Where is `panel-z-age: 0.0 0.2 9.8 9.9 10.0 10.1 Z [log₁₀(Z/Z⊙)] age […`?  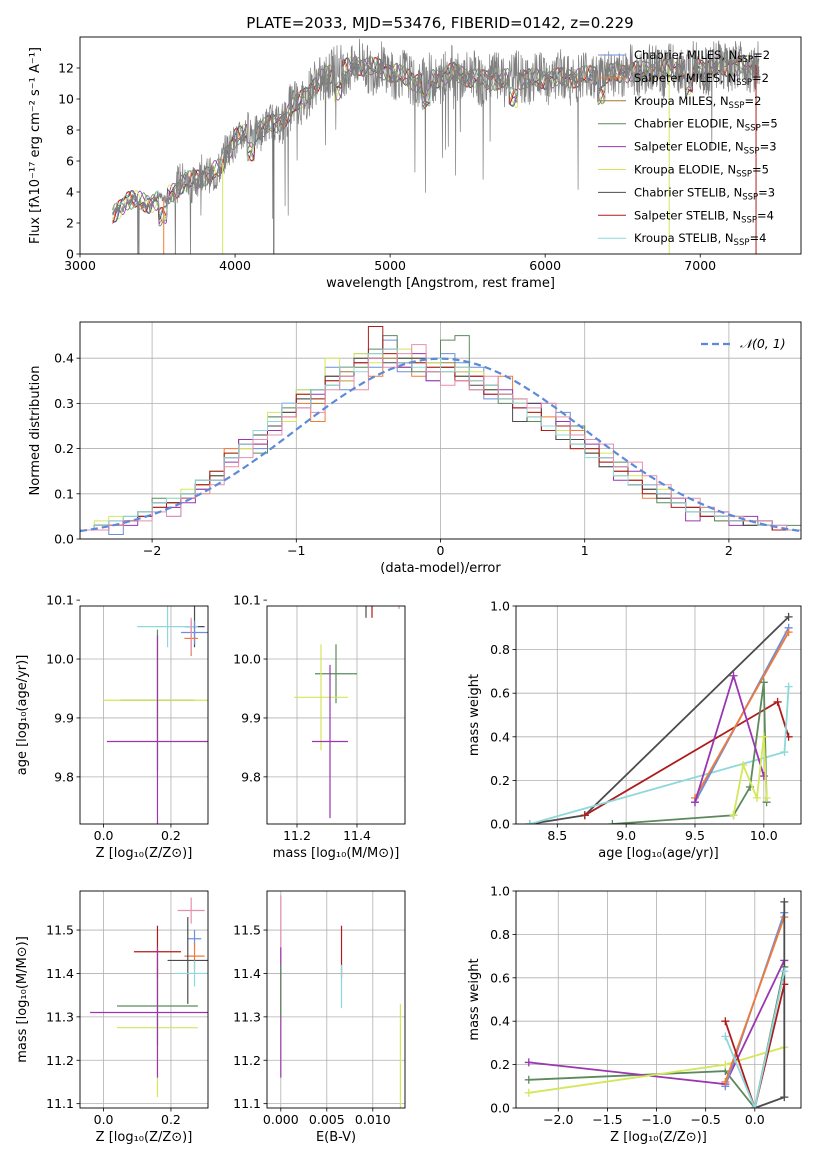
panel-z-age: 0.0 0.2 9.8 9.9 10.0 10.1 Z [log₁₀(Z/Z⊙)] age [… is located at coordinates (112, 727).